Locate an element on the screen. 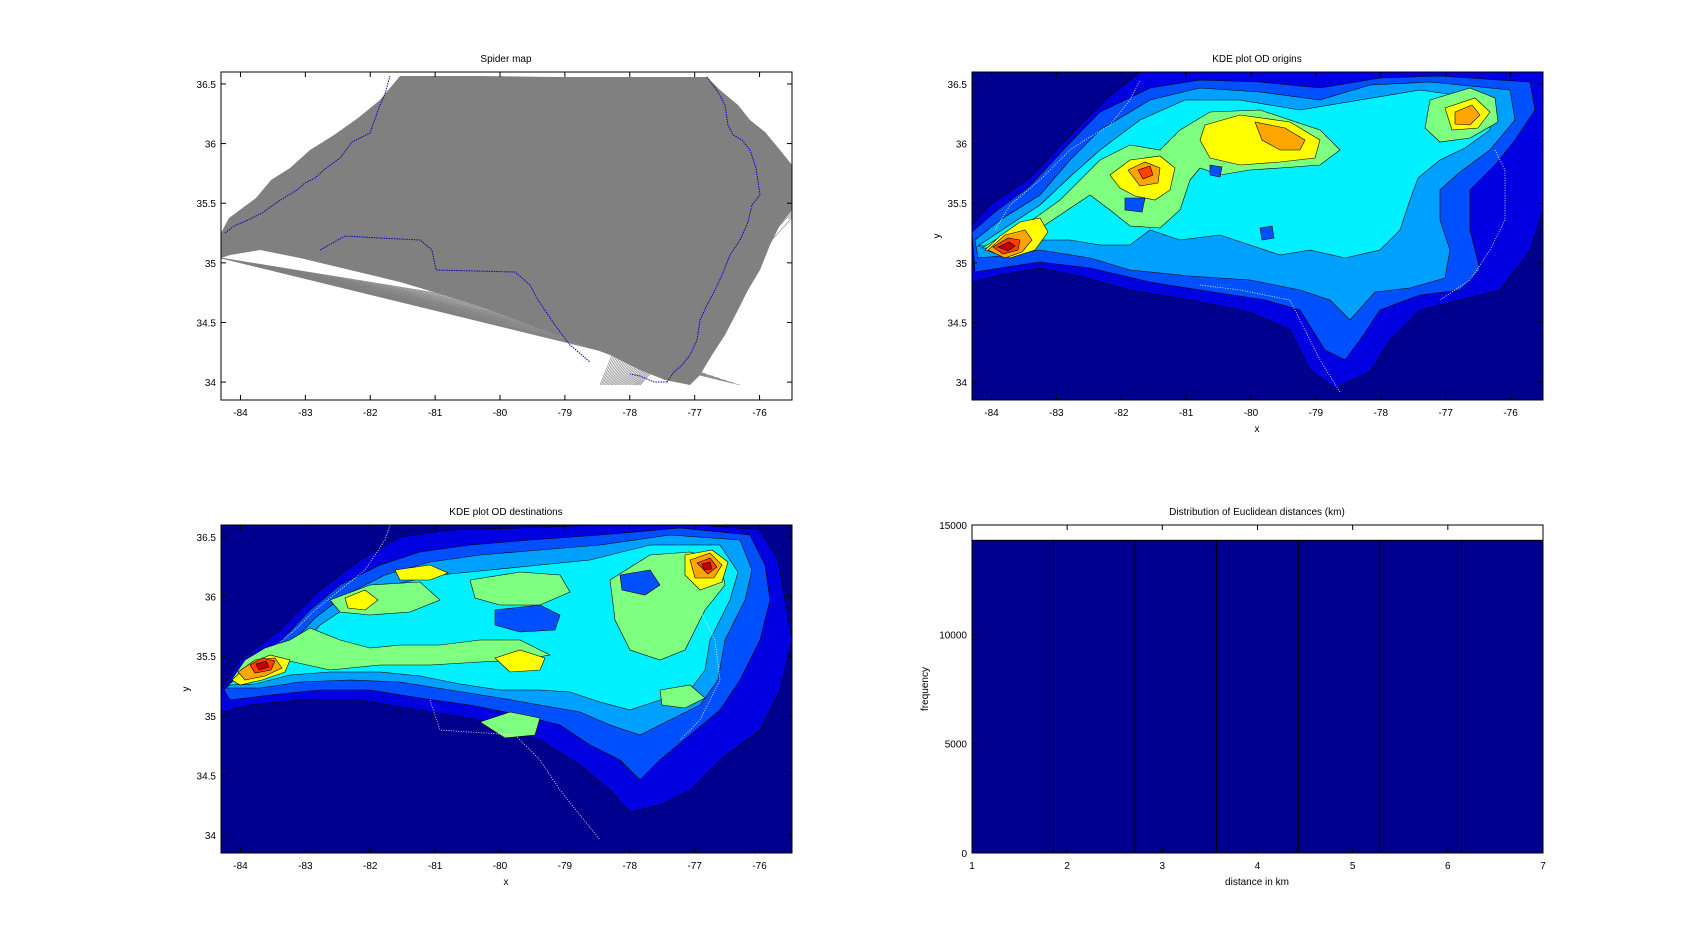  kde-destinations-ytick-label: 36 is located at coordinates (211, 598).